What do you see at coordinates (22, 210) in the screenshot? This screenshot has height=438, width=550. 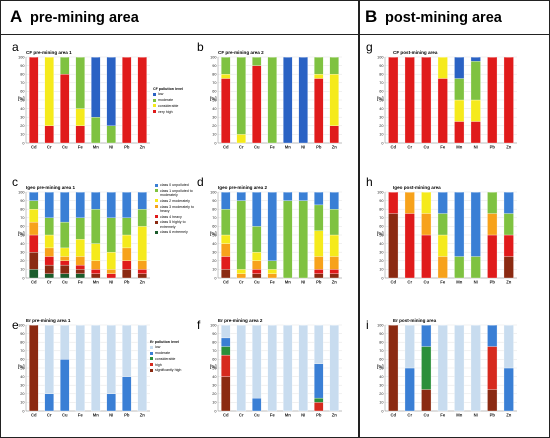 I see `y-tick-label: 80` at bounding box center [22, 210].